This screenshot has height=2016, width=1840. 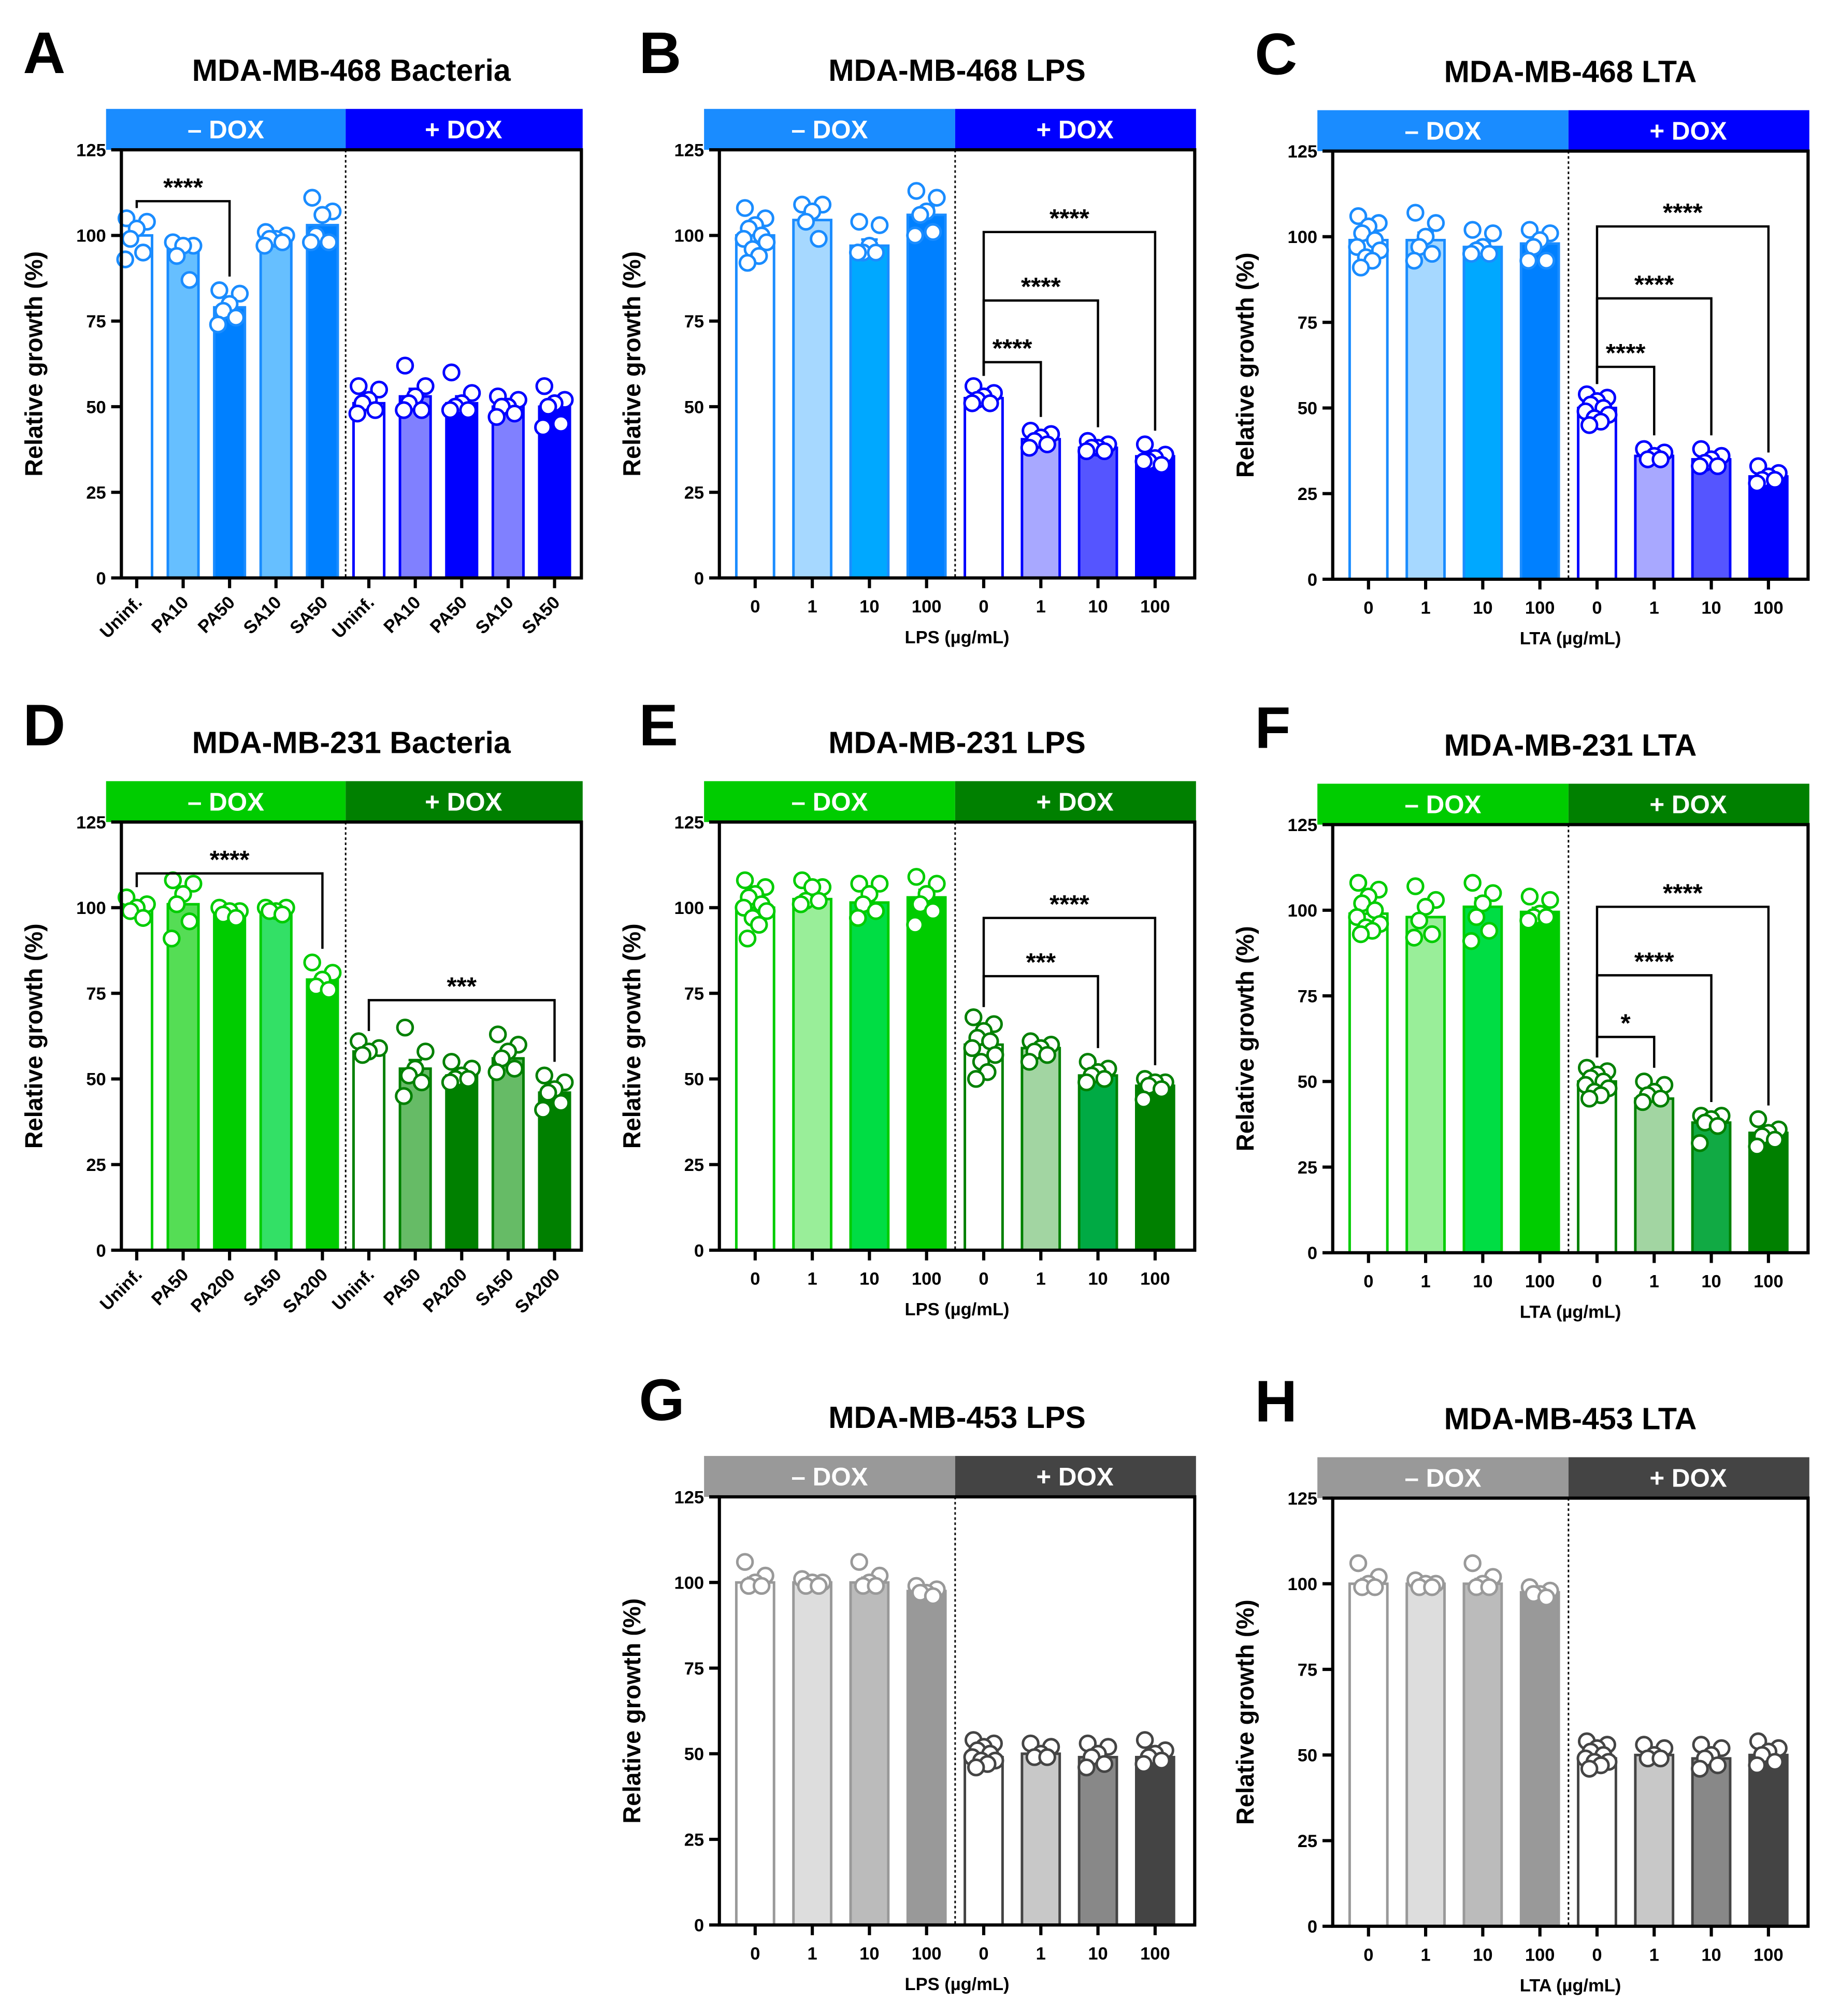 What do you see at coordinates (462, 986) in the screenshot?
I see `significance-label: ***` at bounding box center [462, 986].